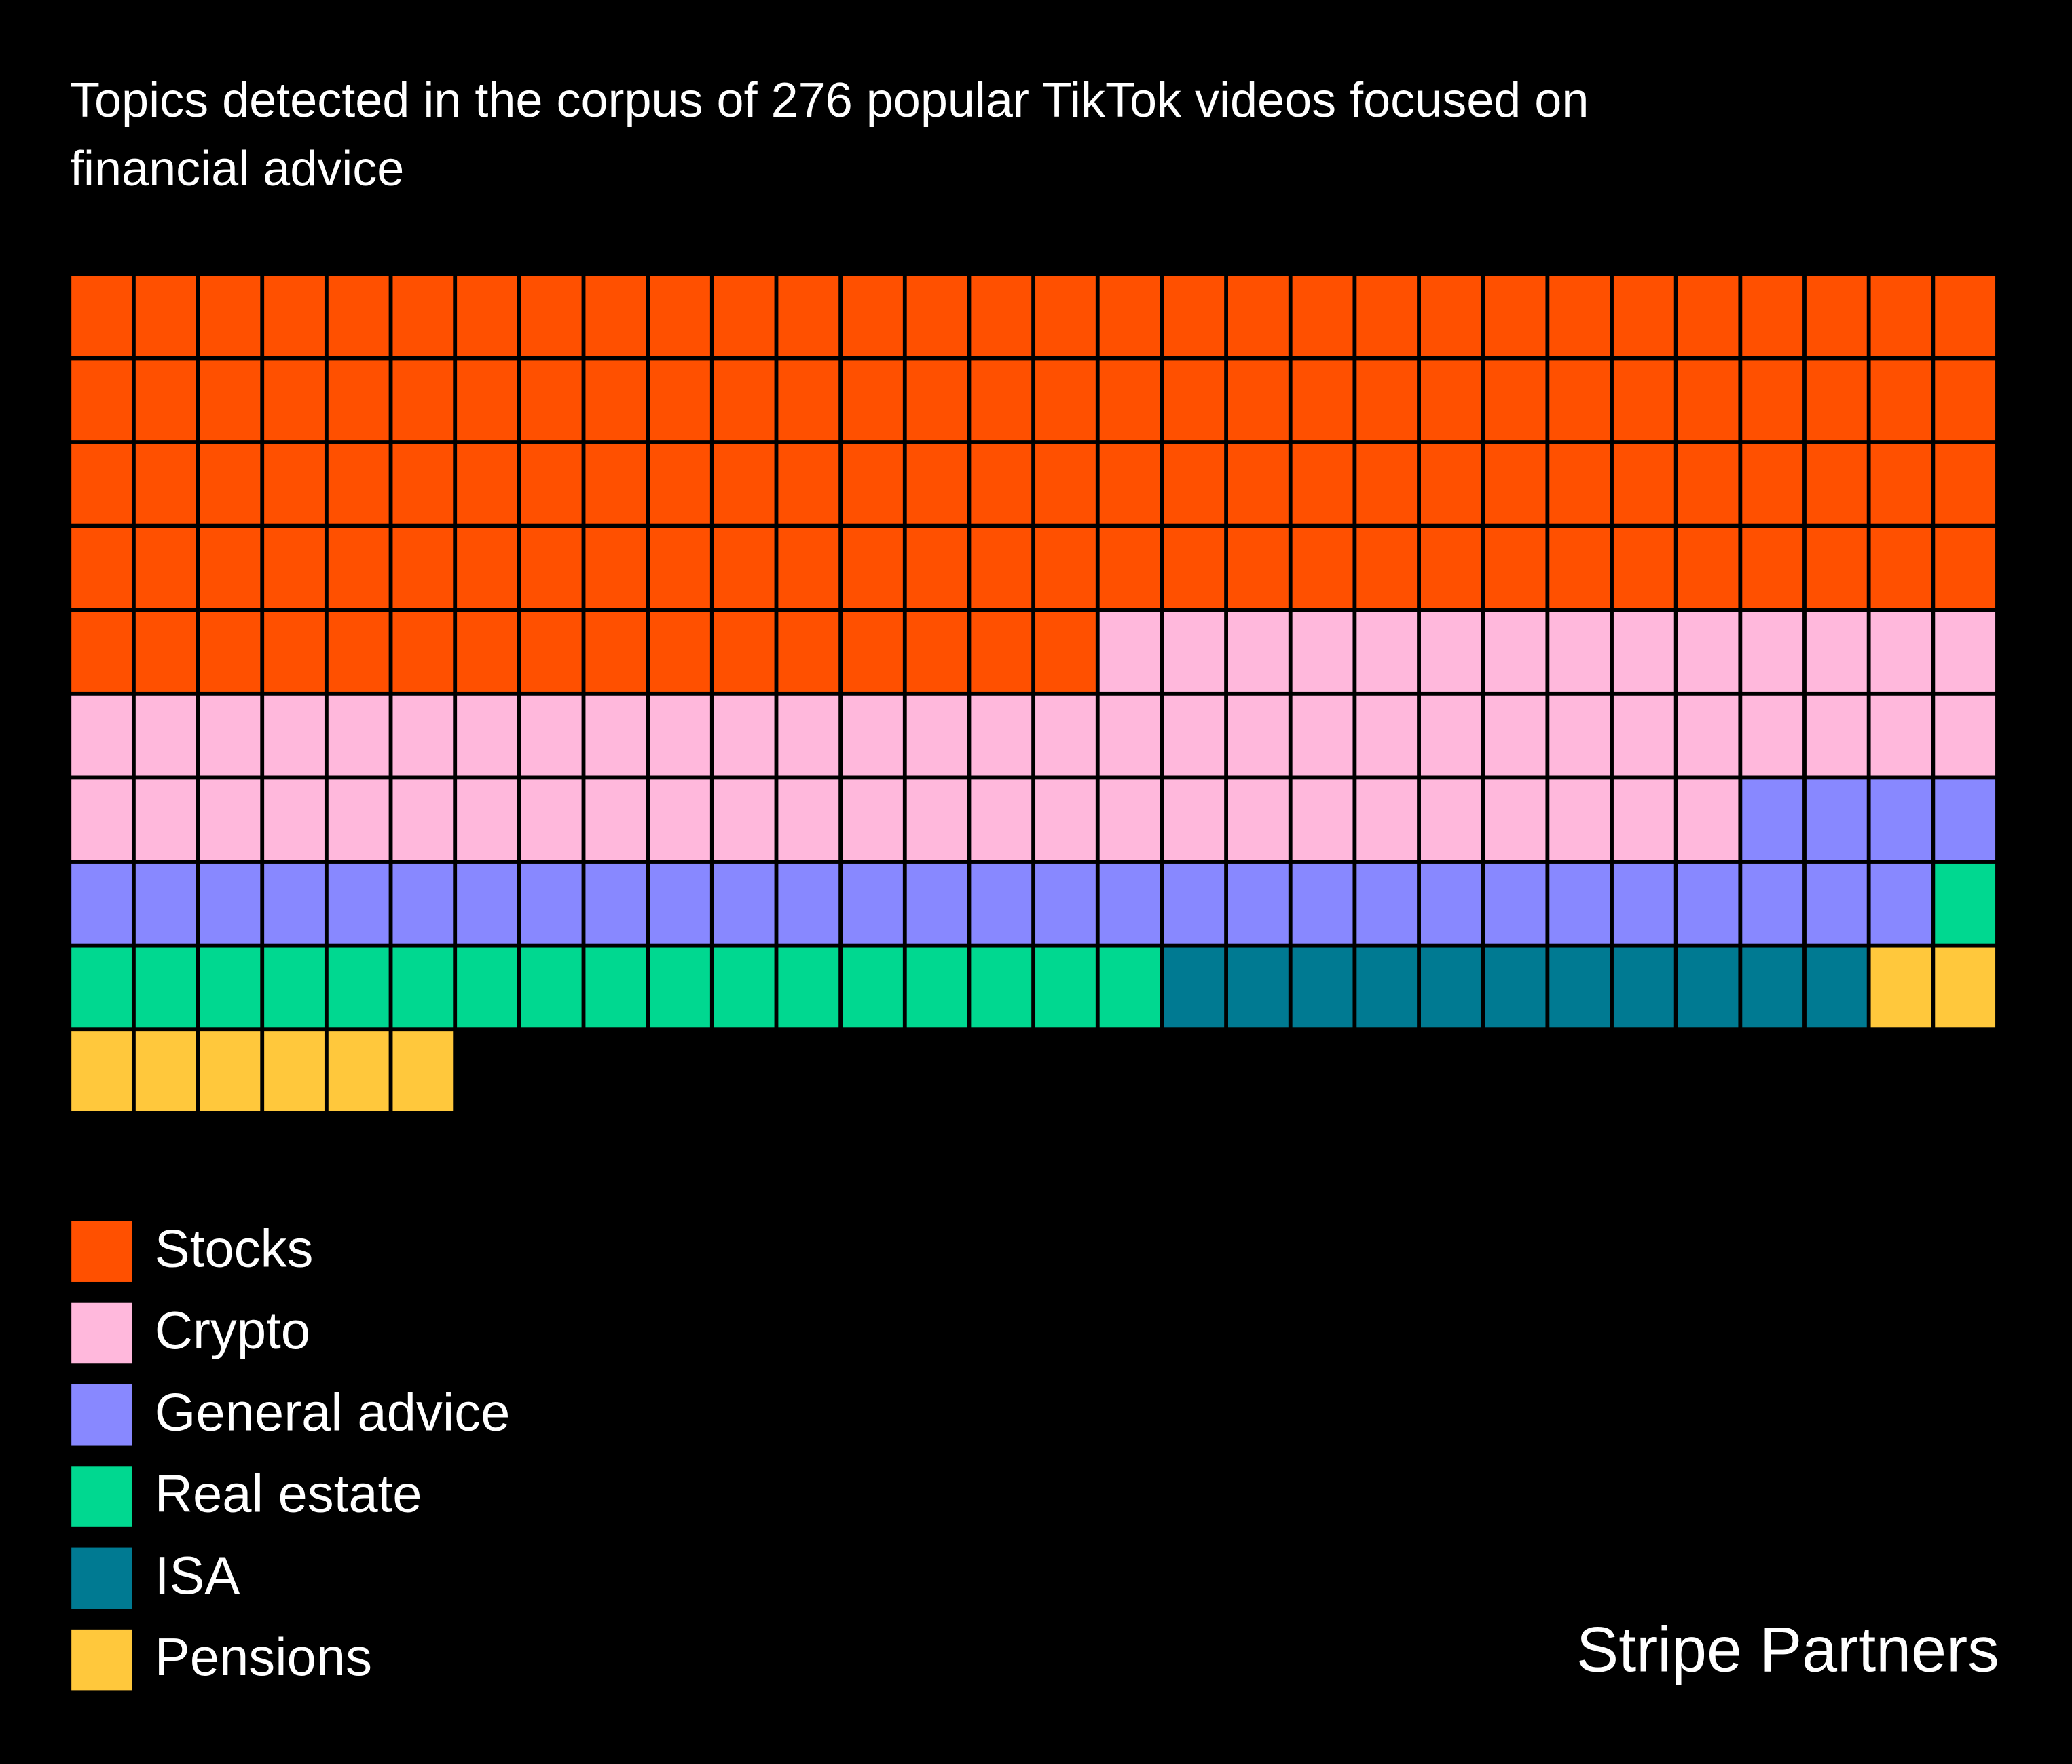 Image resolution: width=2072 pixels, height=1764 pixels. I want to click on legend-label: Crypto, so click(233, 1331).